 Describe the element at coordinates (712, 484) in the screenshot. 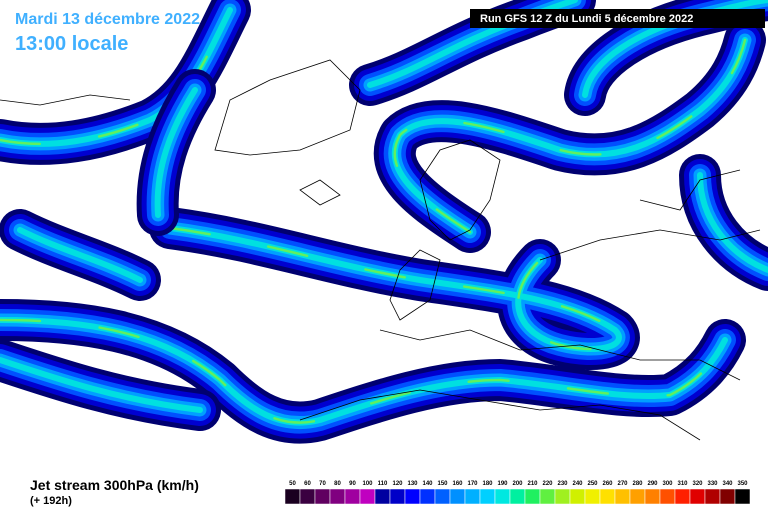

I see `legend-label: 330` at that location.